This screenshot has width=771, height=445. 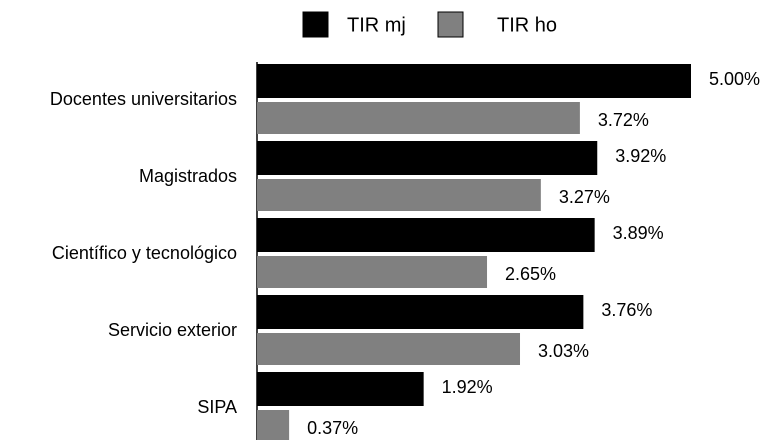 What do you see at coordinates (376, 25) in the screenshot?
I see `legend-label: TIR mj` at bounding box center [376, 25].